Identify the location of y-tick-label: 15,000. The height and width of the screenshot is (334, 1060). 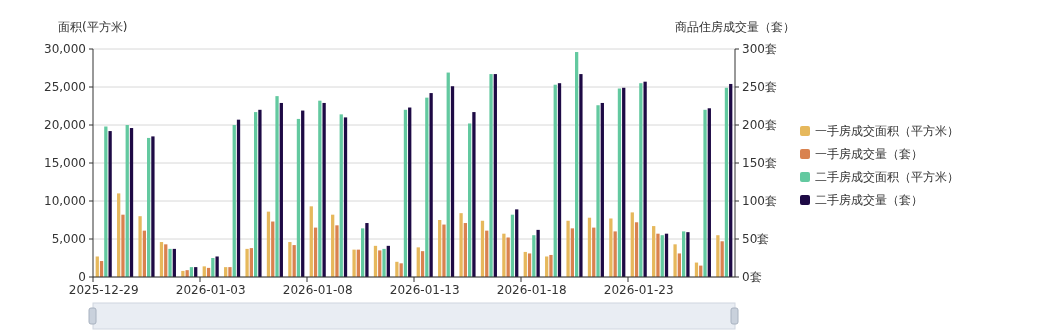
(65, 163).